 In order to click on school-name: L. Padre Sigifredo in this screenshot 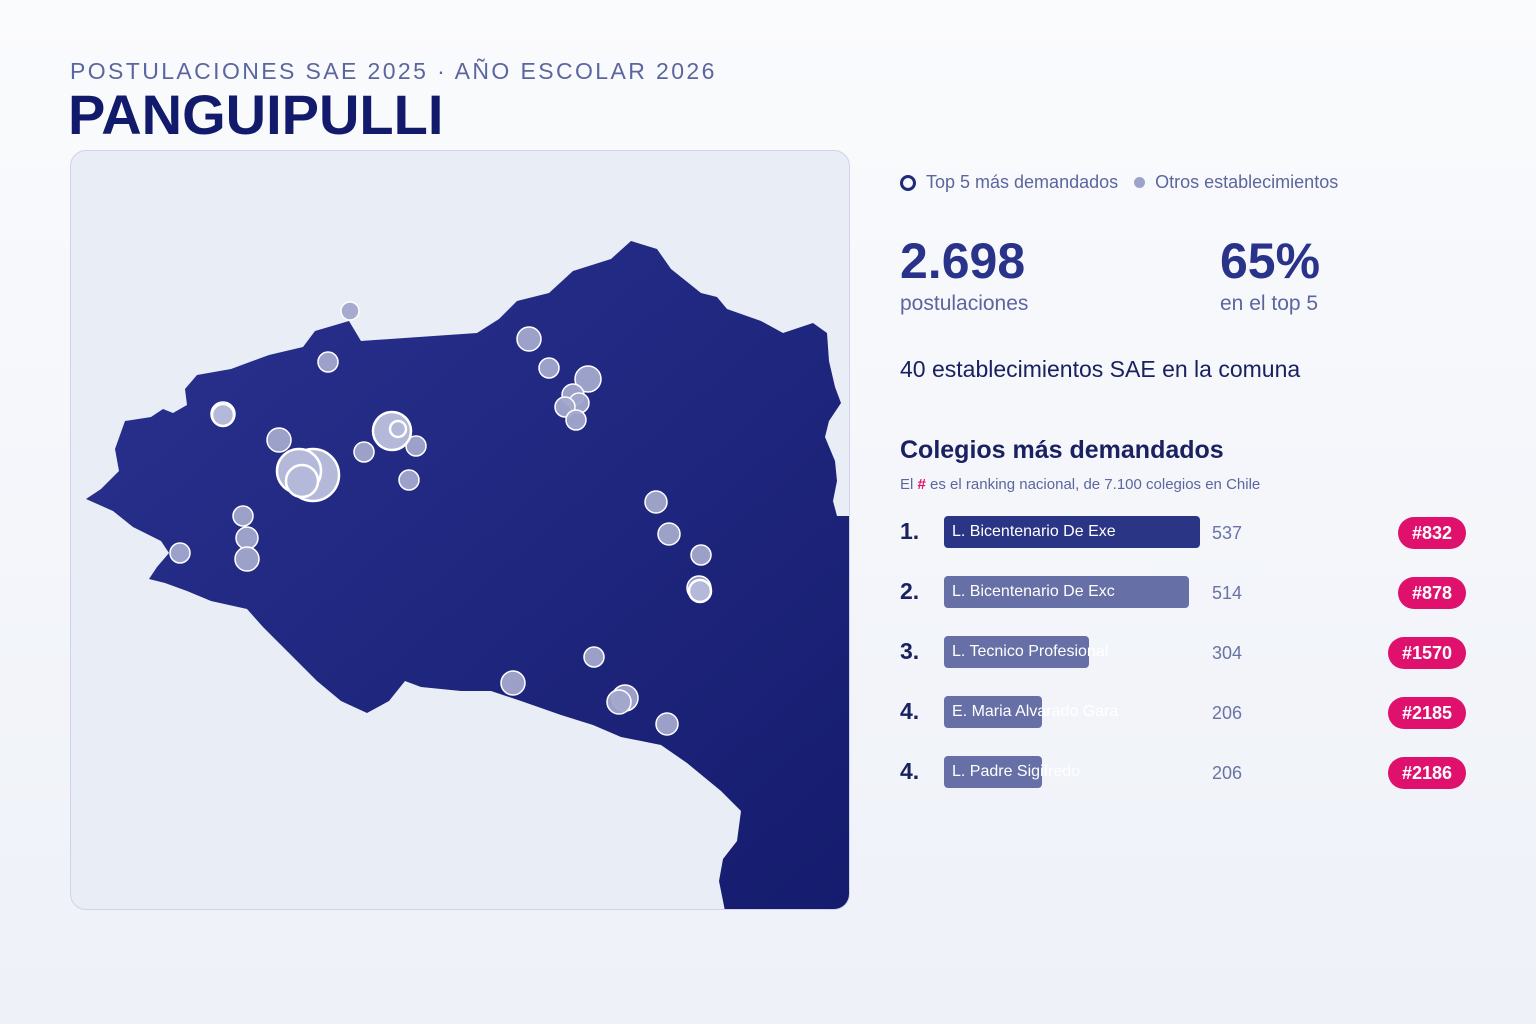, I will do `click(1016, 771)`.